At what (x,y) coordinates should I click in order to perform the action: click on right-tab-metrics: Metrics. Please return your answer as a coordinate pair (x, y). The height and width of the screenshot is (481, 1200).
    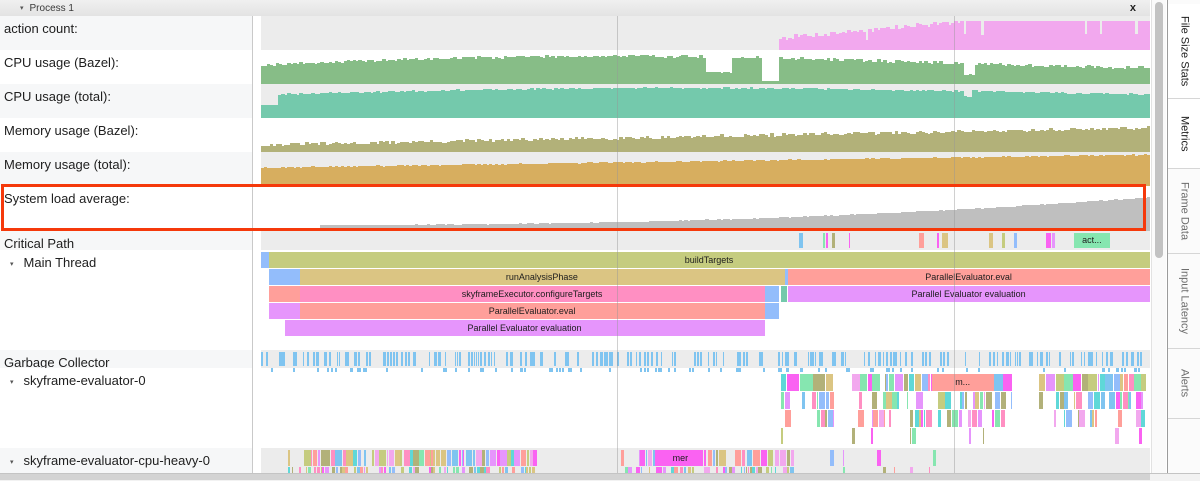
    Looking at the image, I should click on (1184, 134).